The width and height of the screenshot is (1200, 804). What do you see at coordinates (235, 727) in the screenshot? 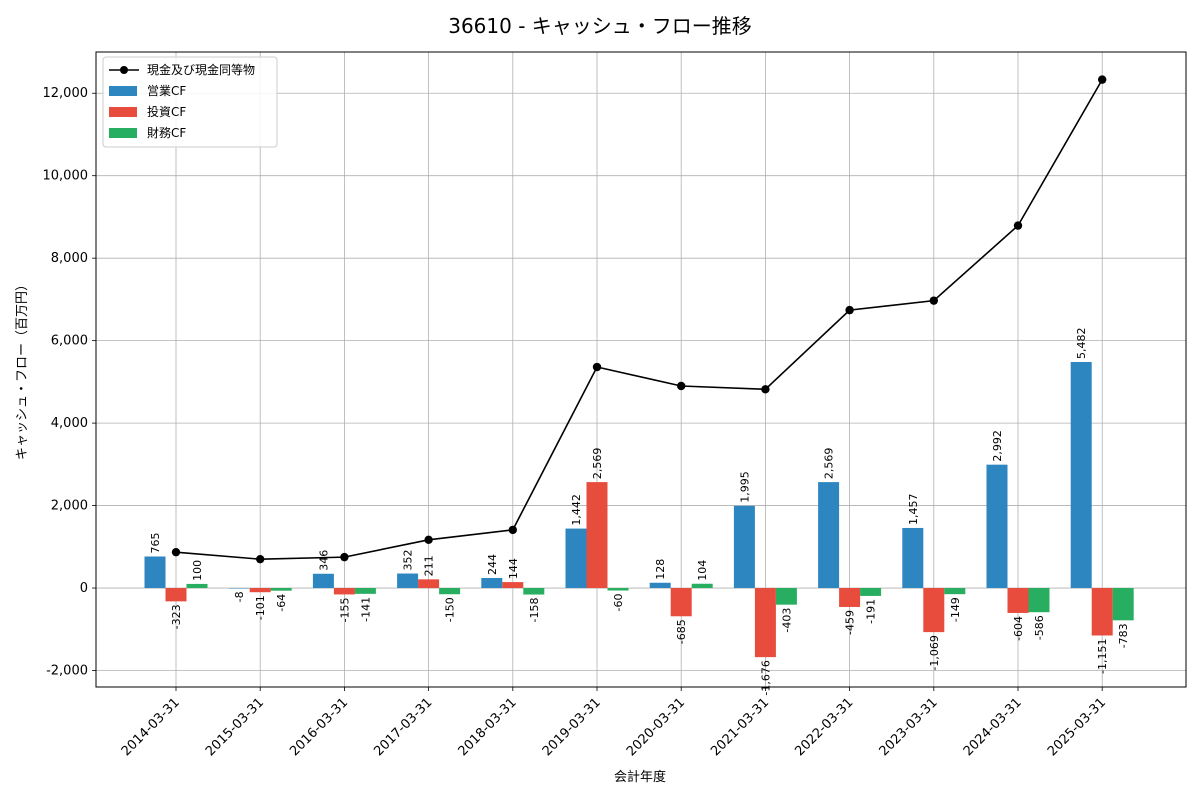
I see `x-tick-label: 2015-03-31` at bounding box center [235, 727].